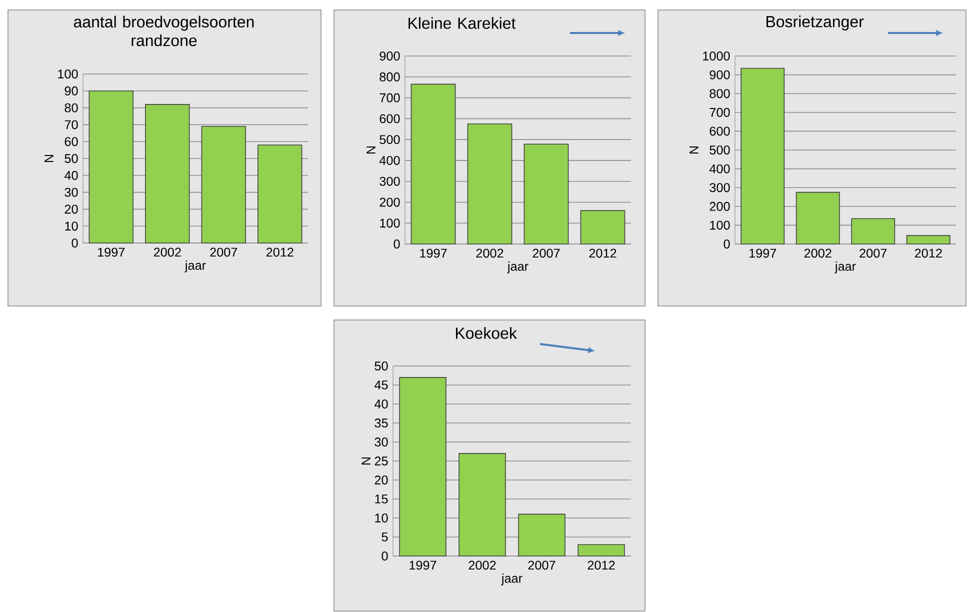 Image resolution: width=968 pixels, height=612 pixels. Describe the element at coordinates (462, 23) in the screenshot. I see `chart-title: Kleine Karekiet` at that location.